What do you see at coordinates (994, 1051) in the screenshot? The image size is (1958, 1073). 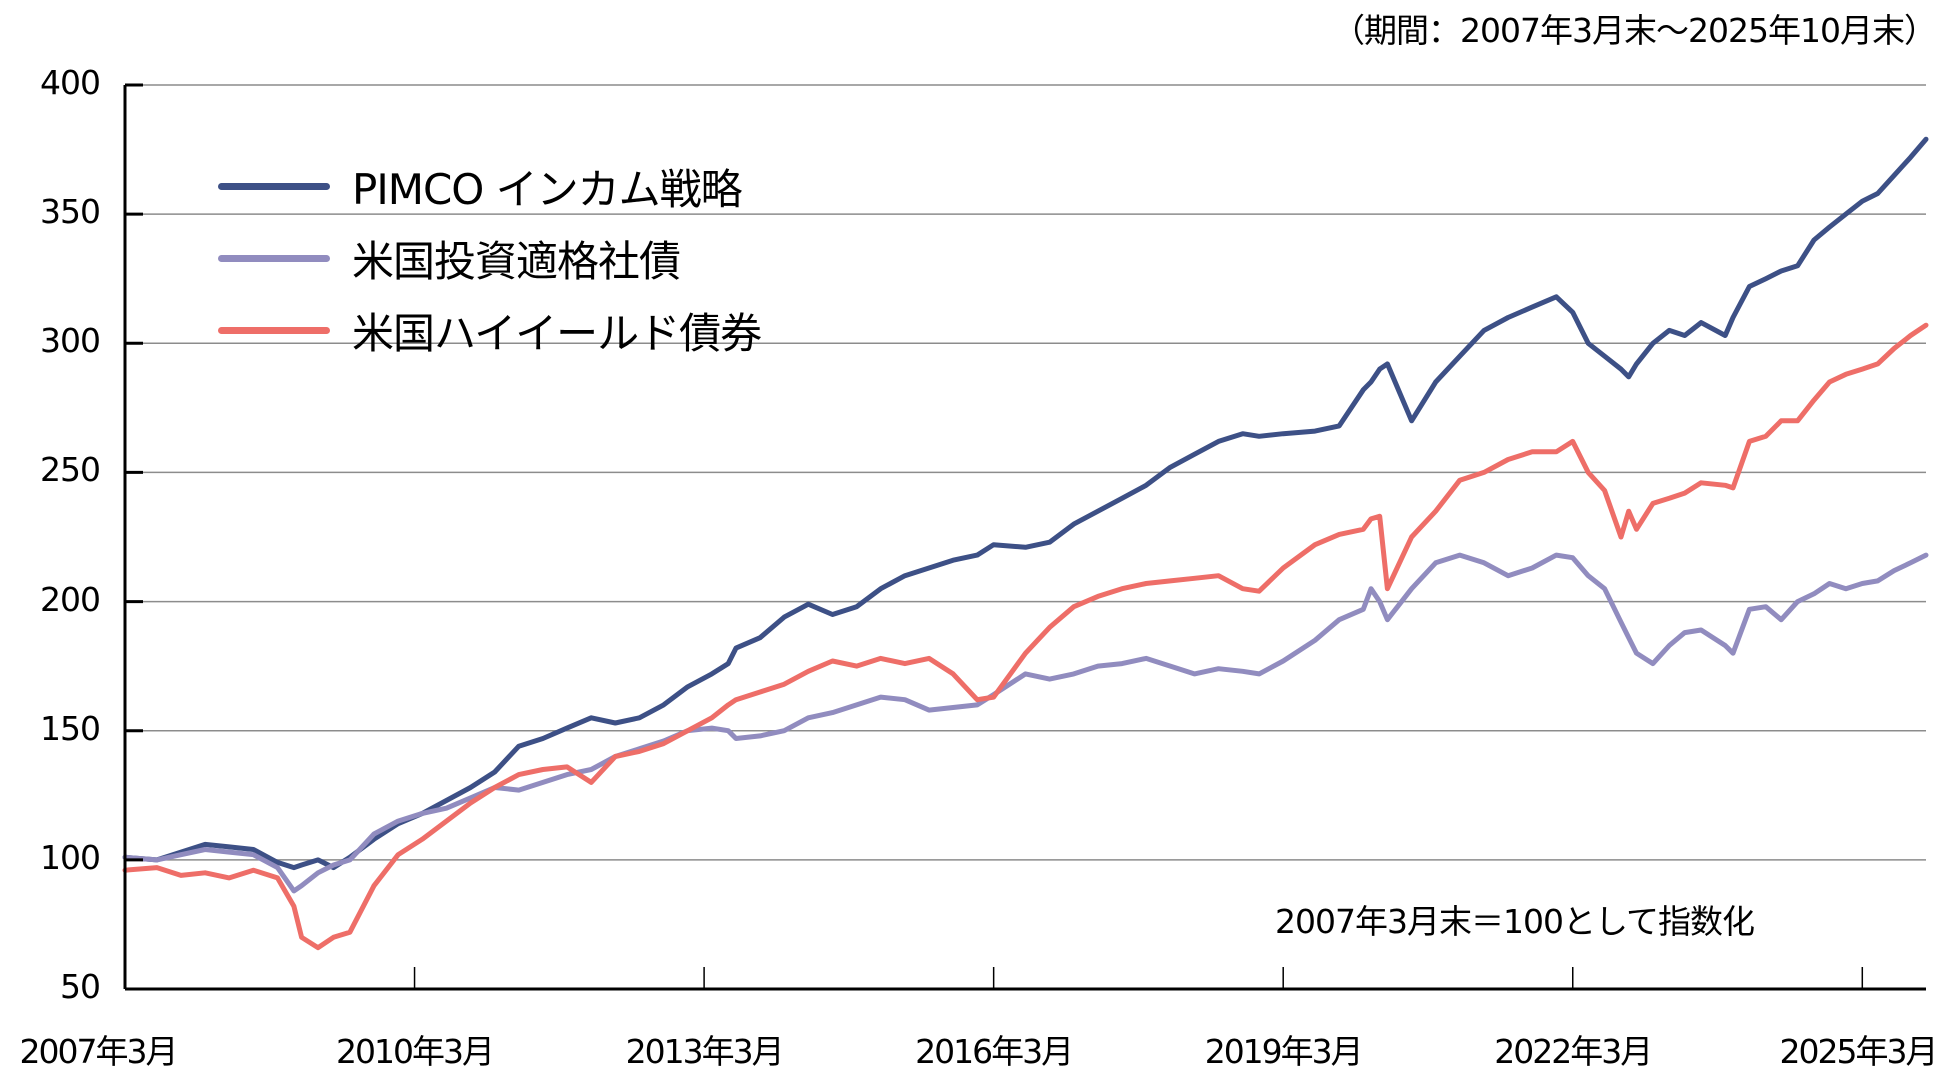 I see `x-tick-label: 2016年3月` at bounding box center [994, 1051].